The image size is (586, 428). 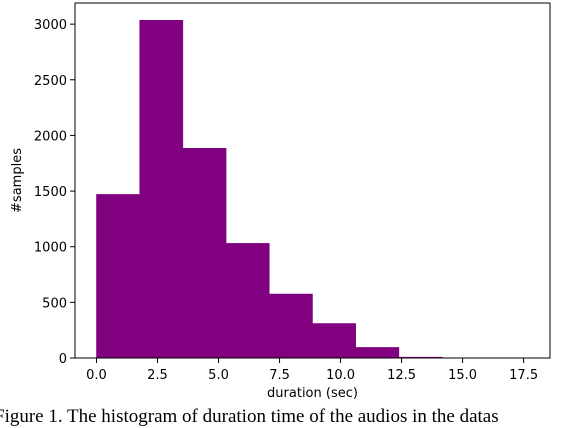 What do you see at coordinates (157, 375) in the screenshot?
I see `x-tick-label: 2.5` at bounding box center [157, 375].